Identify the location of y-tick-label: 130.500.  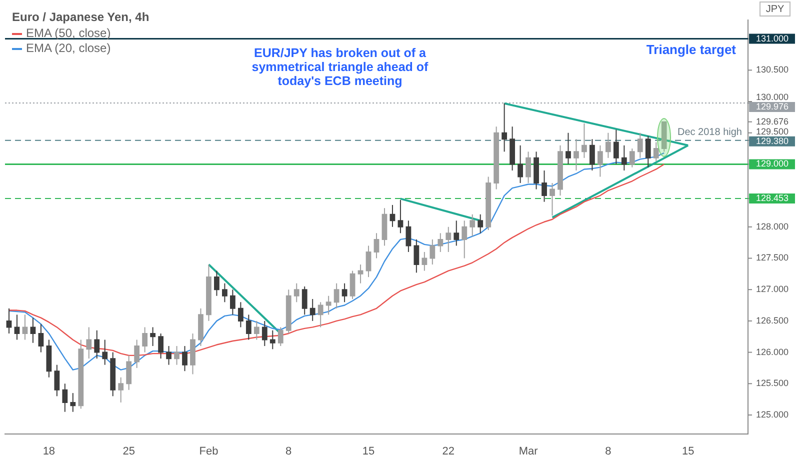
(772, 69).